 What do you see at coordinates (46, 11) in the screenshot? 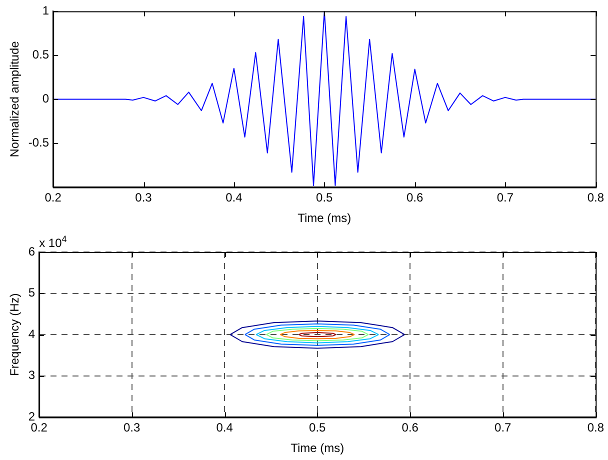
I see `y-tick-label: 1` at bounding box center [46, 11].